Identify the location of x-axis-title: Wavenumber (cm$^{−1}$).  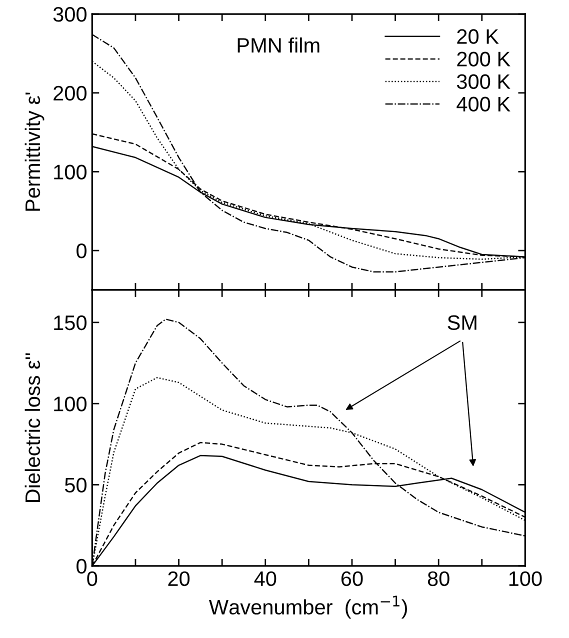
(307, 607).